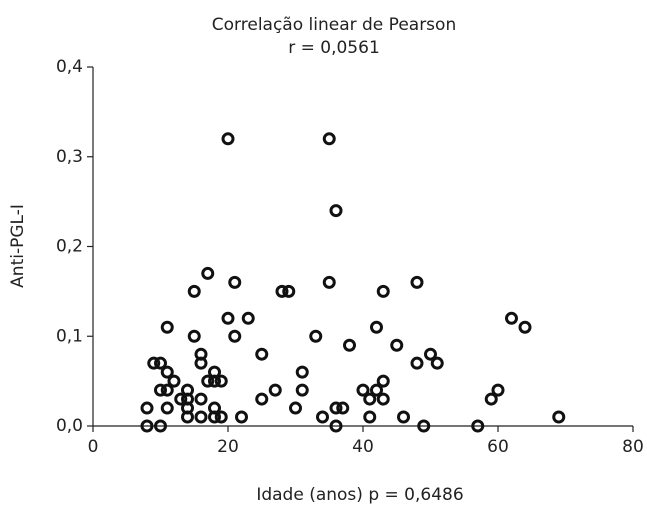 The height and width of the screenshot is (510, 647). What do you see at coordinates (498, 447) in the screenshot?
I see `x-tick-label: 60` at bounding box center [498, 447].